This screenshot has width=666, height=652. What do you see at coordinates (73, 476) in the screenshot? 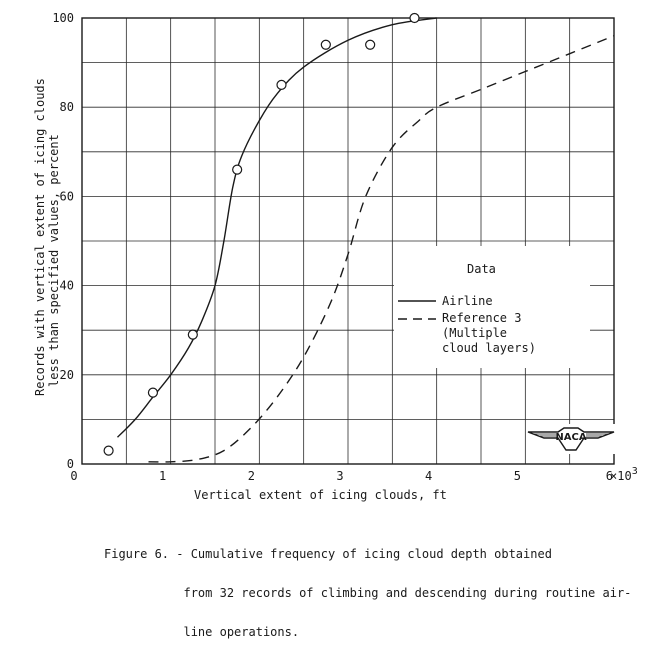
I see `x-tick-label: 0` at bounding box center [73, 476].